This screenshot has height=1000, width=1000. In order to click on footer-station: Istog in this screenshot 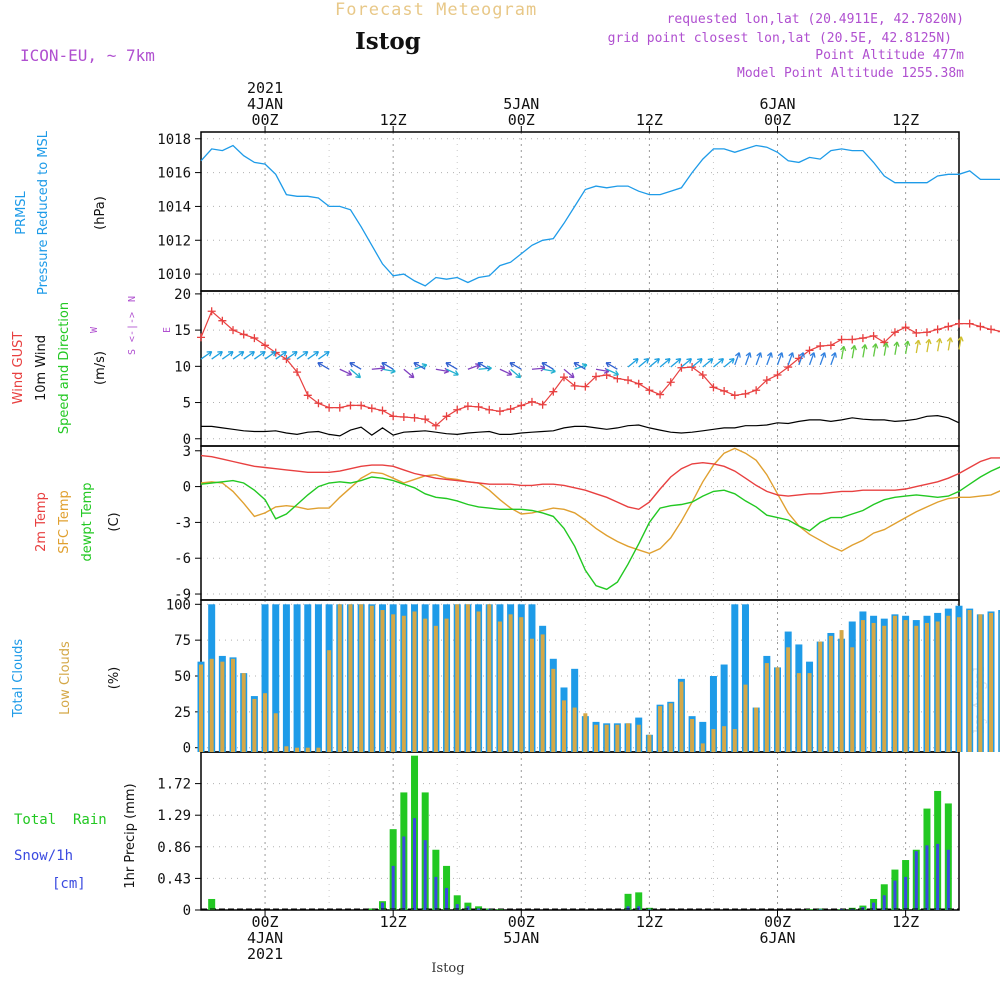, I will do `click(447, 968)`.